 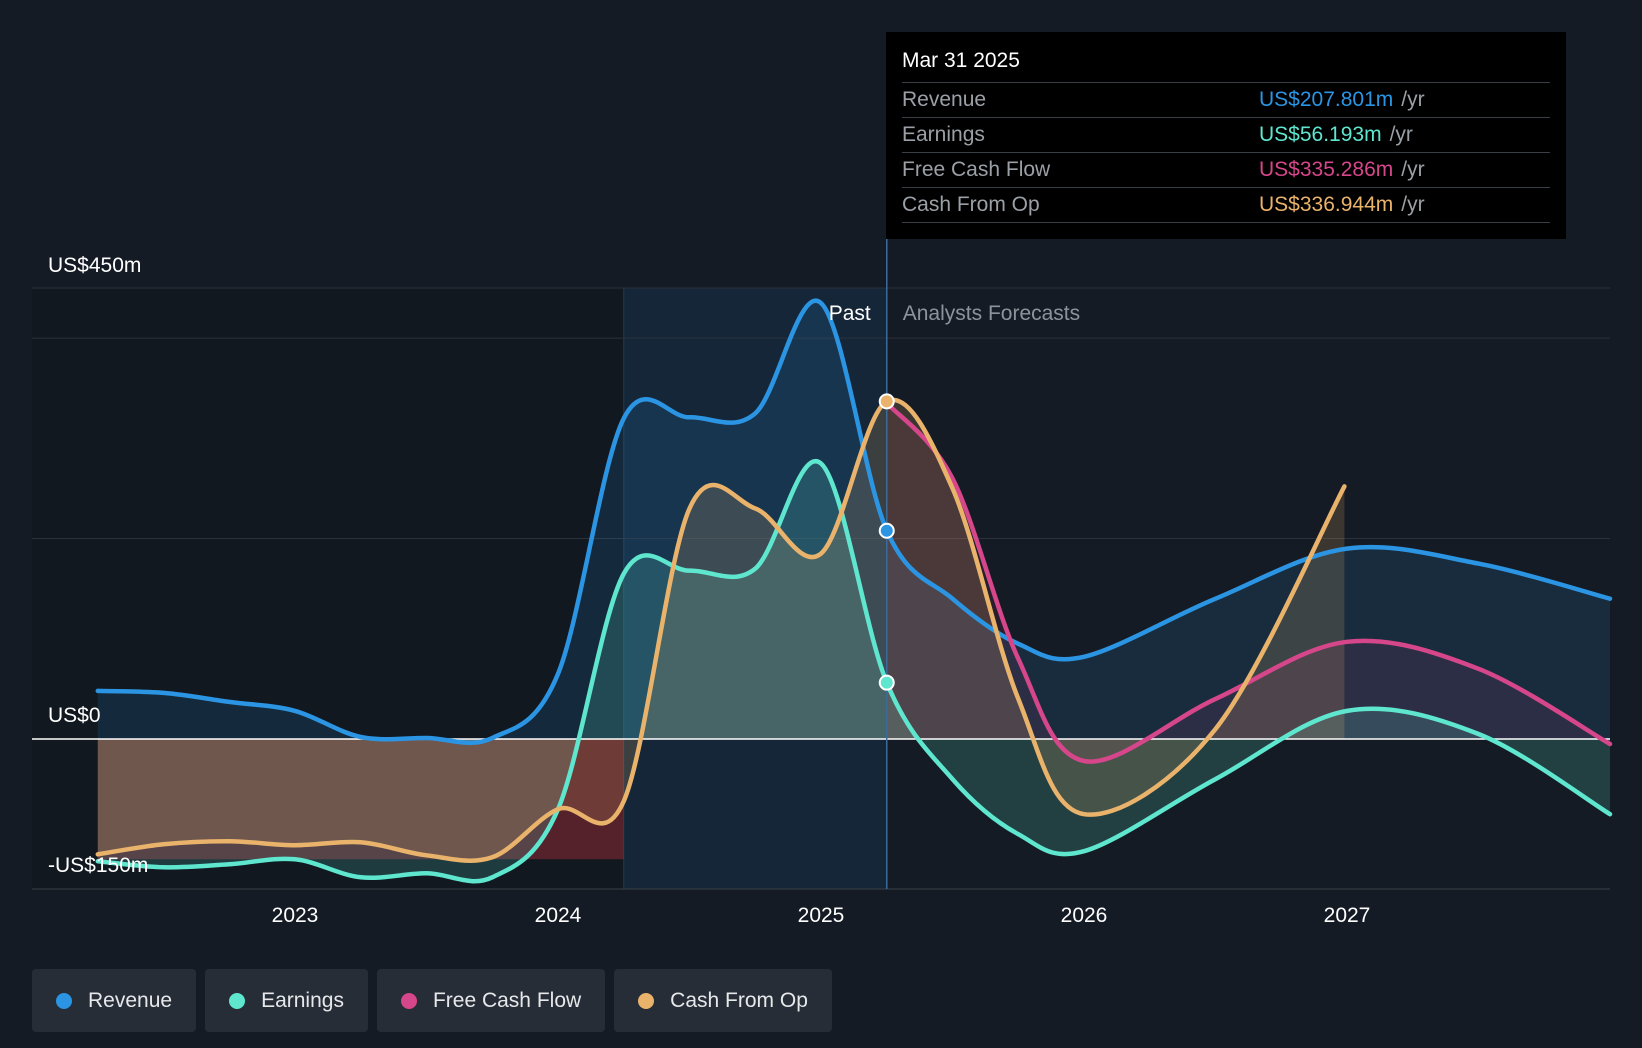 I want to click on tooltip-row-free-cash-flow: Free Cash Flow US$335.286m /yr, so click(x=1226, y=170).